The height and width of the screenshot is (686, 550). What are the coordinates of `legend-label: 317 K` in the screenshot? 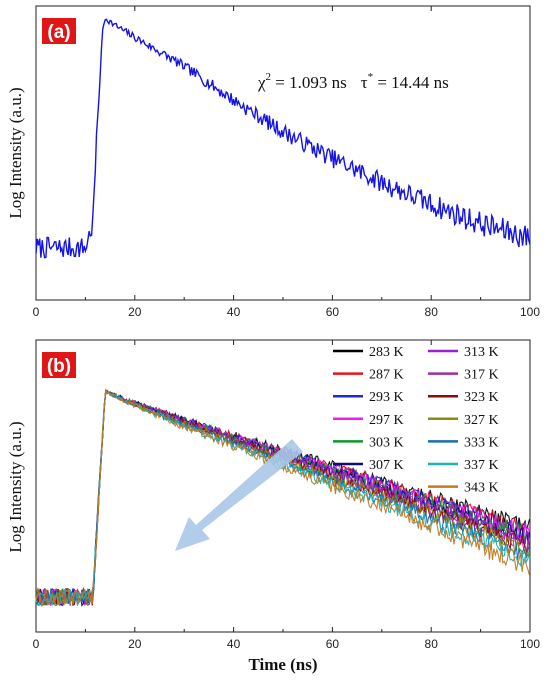 It's located at (481, 375).